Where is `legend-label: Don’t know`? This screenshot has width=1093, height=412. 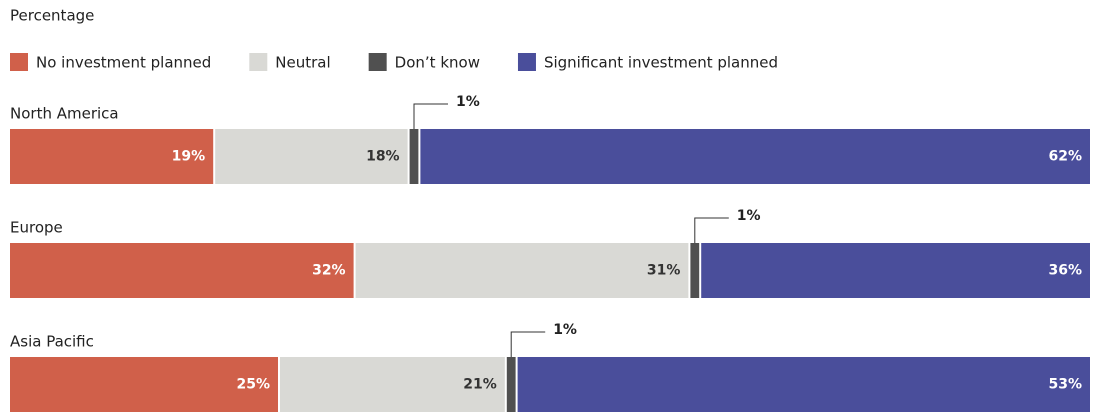 legend-label: Don’t know is located at coordinates (437, 63).